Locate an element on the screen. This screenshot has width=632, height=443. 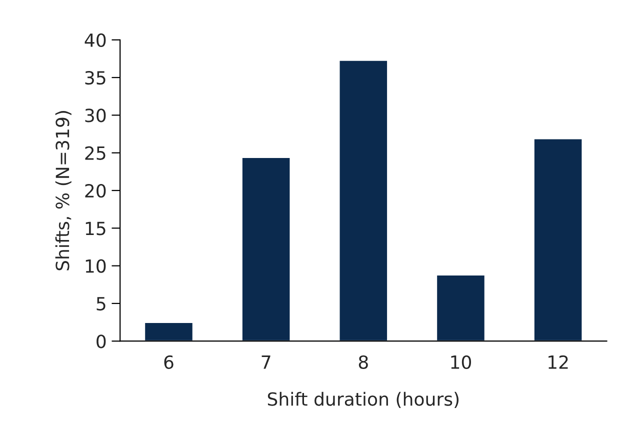
y-tick-label: 5 is located at coordinates (101, 304).